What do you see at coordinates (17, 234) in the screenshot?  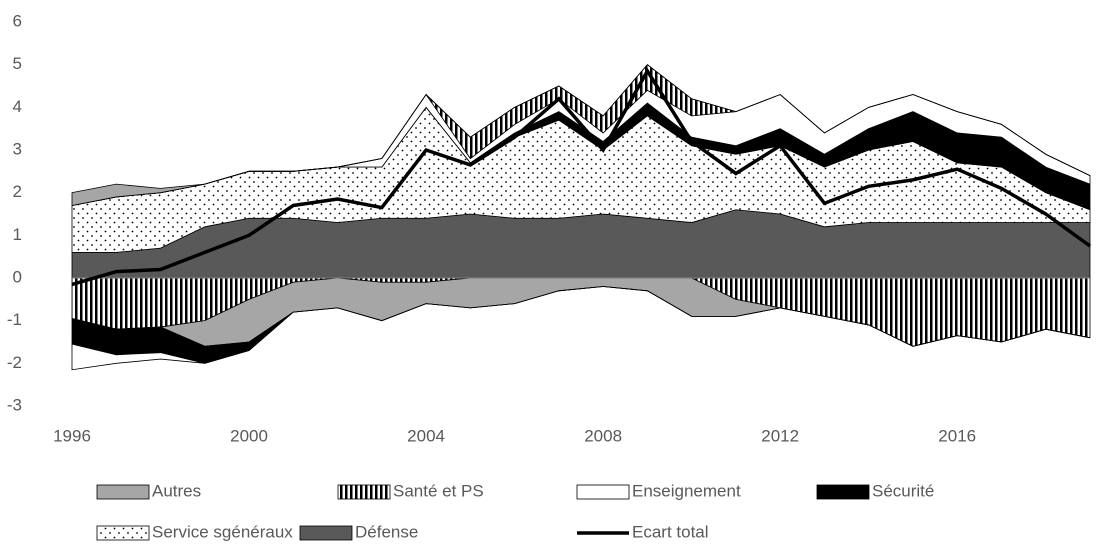 I see `y-tick-label: 1` at bounding box center [17, 234].